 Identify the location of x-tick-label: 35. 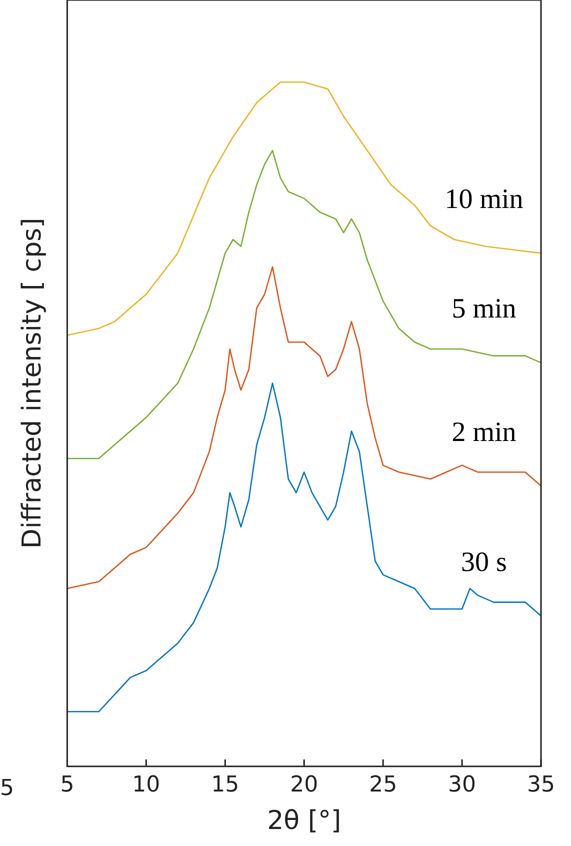
(541, 785).